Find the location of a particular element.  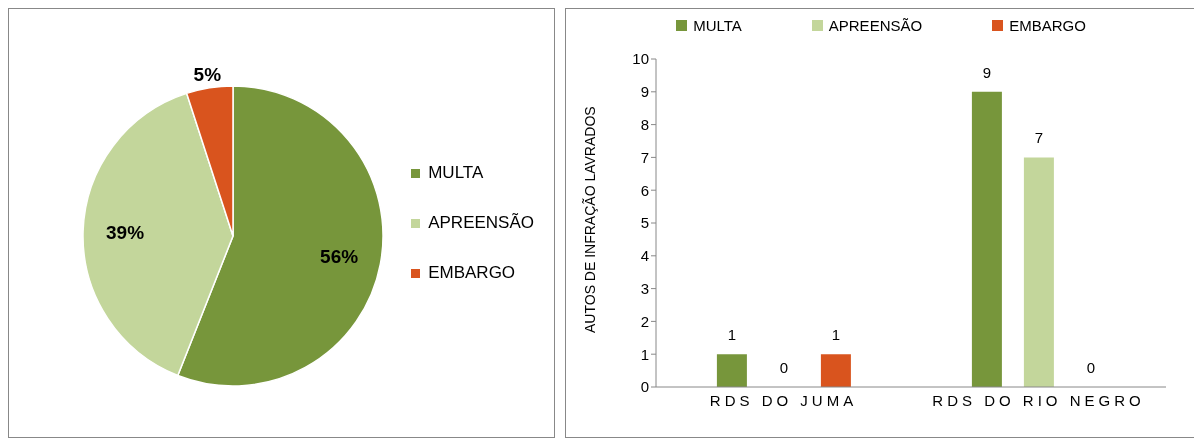

y-tick-label: 3 is located at coordinates (644, 288).